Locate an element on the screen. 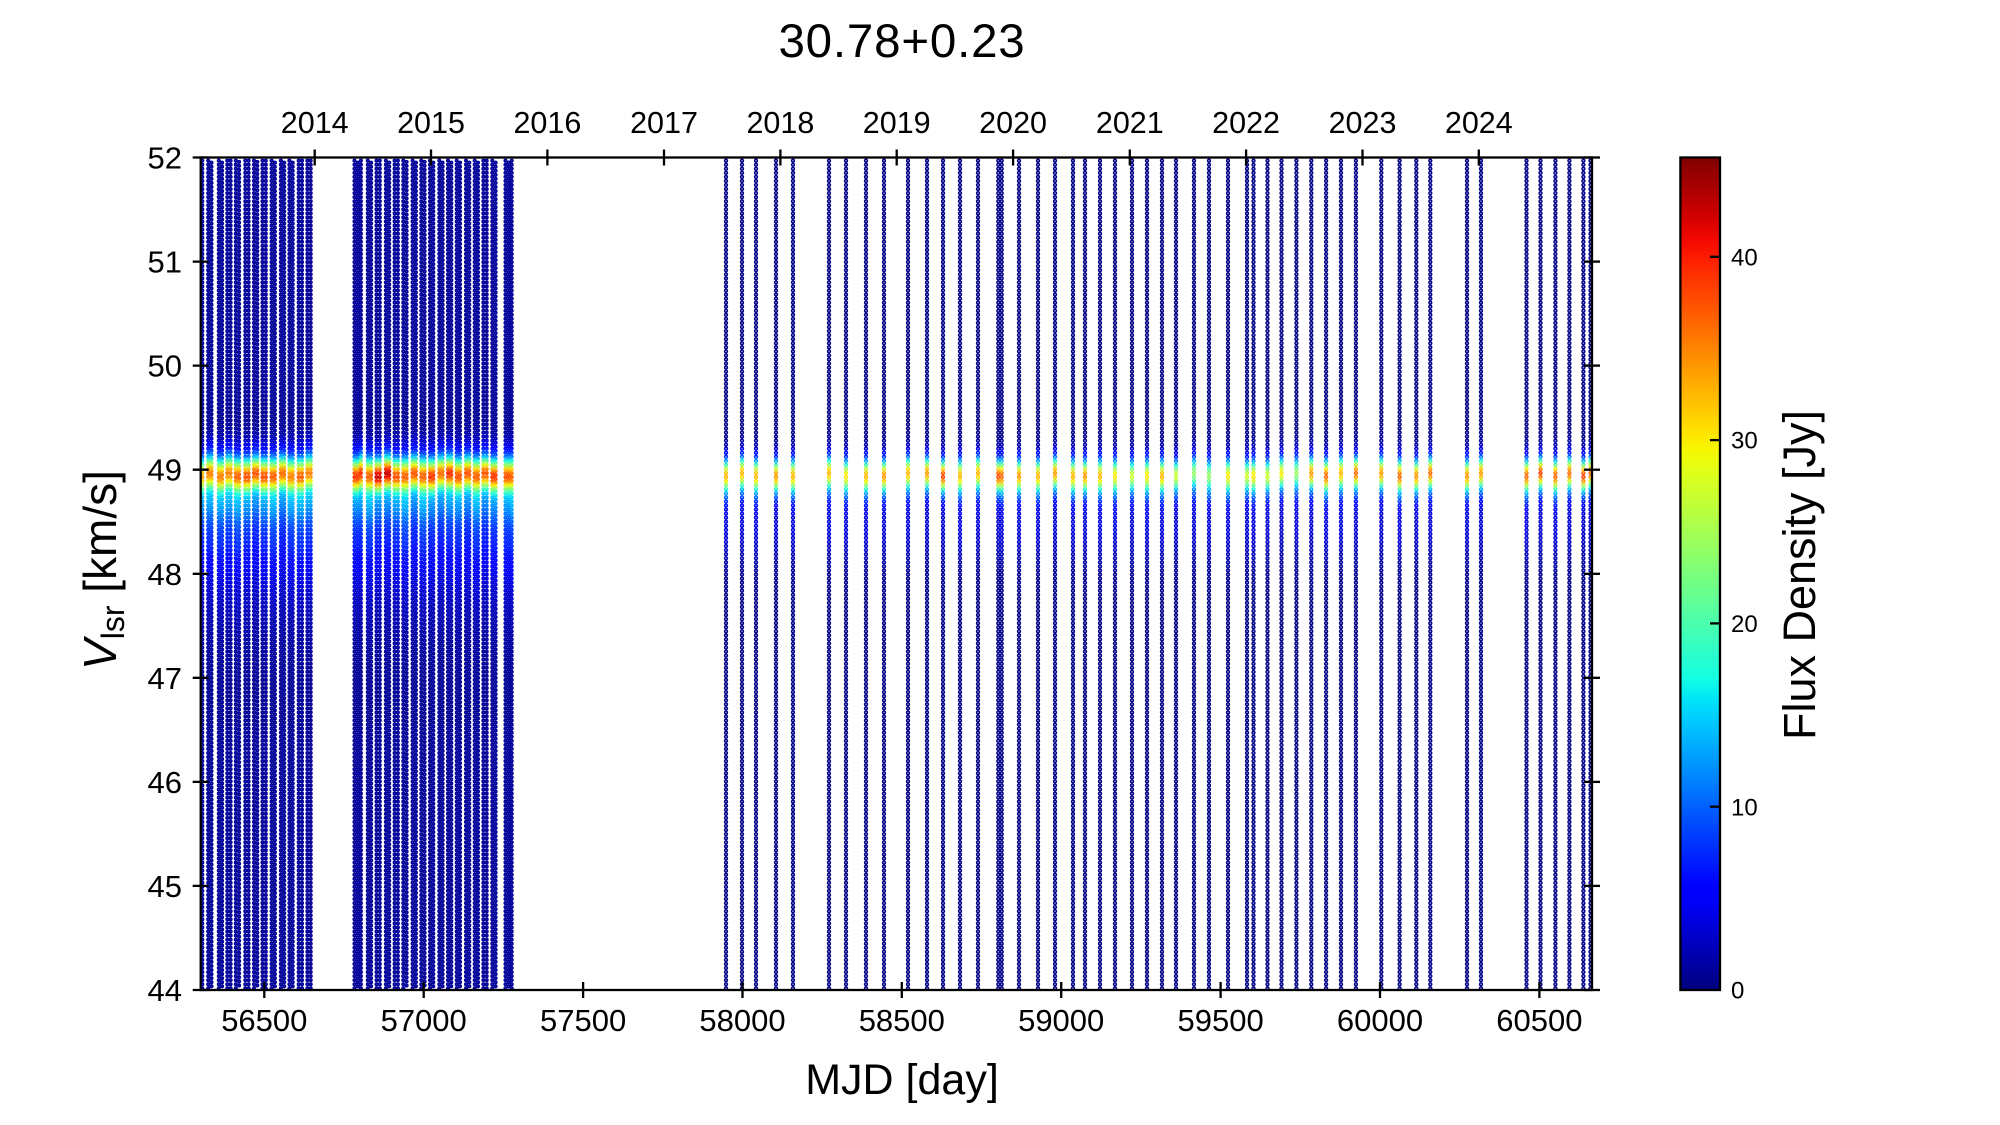 Image resolution: width=2000 pixels, height=1125 pixels. svg-text: 58500 is located at coordinates (902, 1020).